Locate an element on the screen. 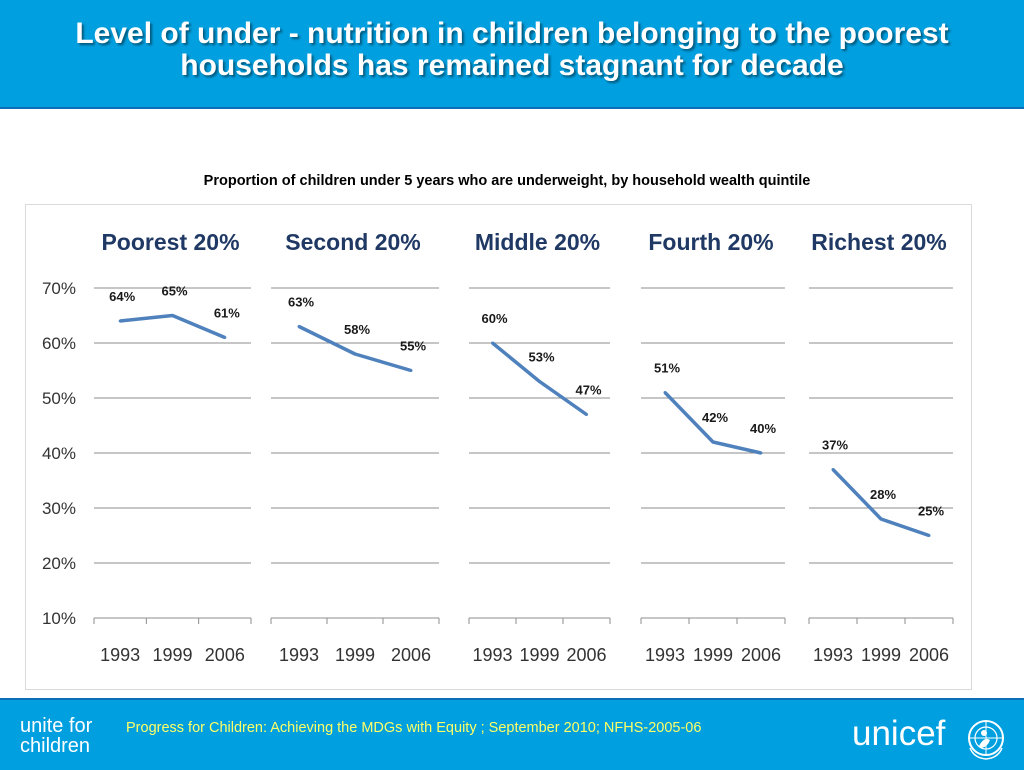 Image resolution: width=1024 pixels, height=770 pixels. y-tick-label: 20% is located at coordinates (59, 563).